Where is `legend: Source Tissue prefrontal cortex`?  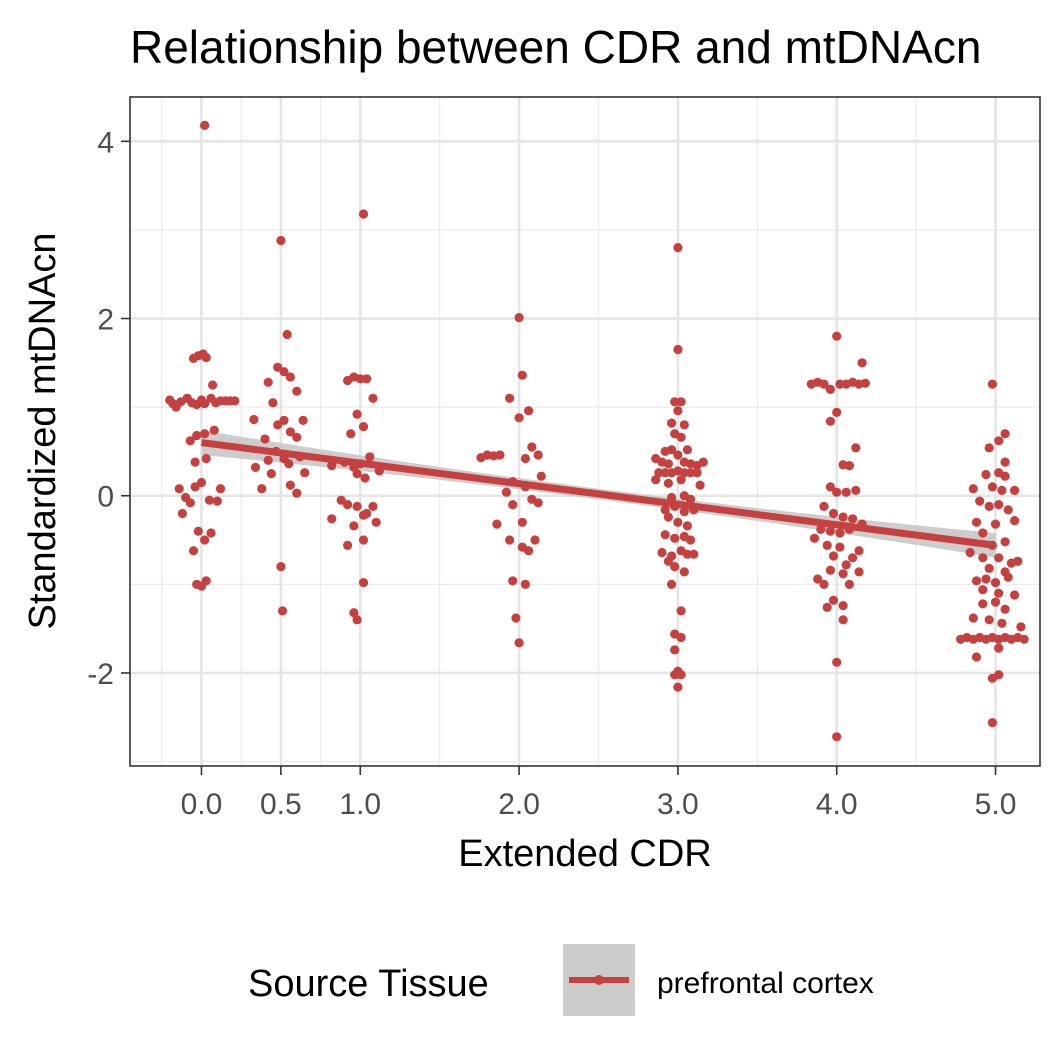 legend: Source Tissue prefrontal cortex is located at coordinates (561, 980).